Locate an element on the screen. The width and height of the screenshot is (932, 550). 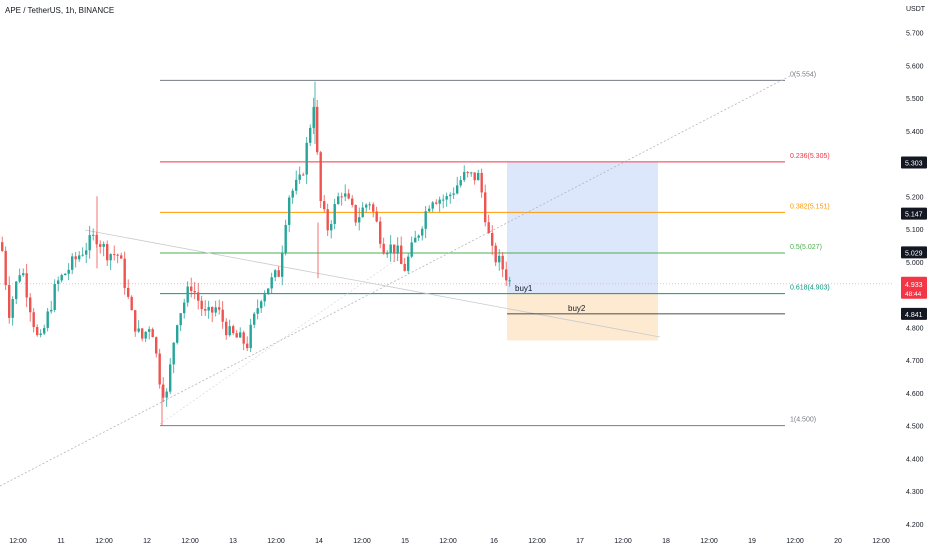
annotations: buy1 buy2 is located at coordinates (646, 299).